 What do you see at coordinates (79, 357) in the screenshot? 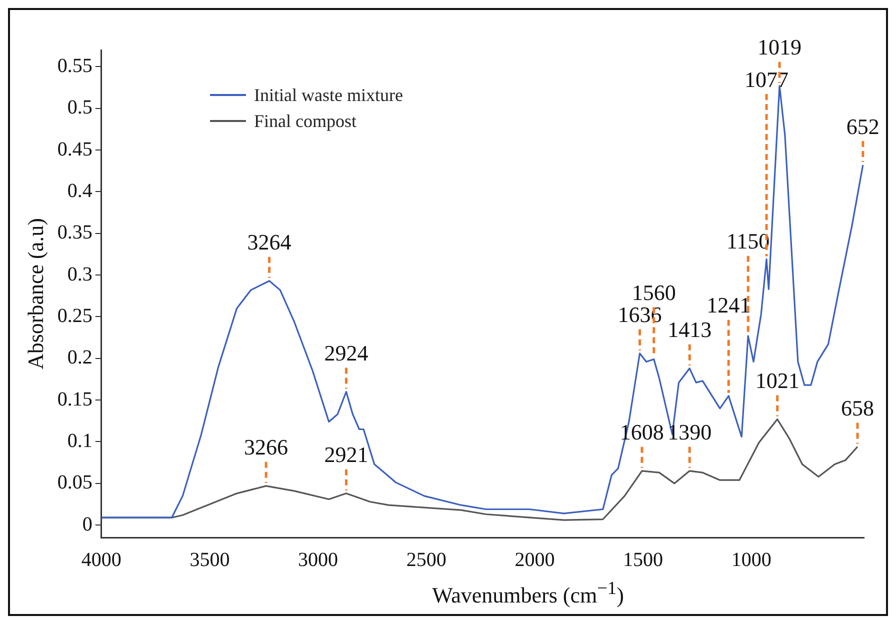
I see `y-tick-label: 0.2` at bounding box center [79, 357].